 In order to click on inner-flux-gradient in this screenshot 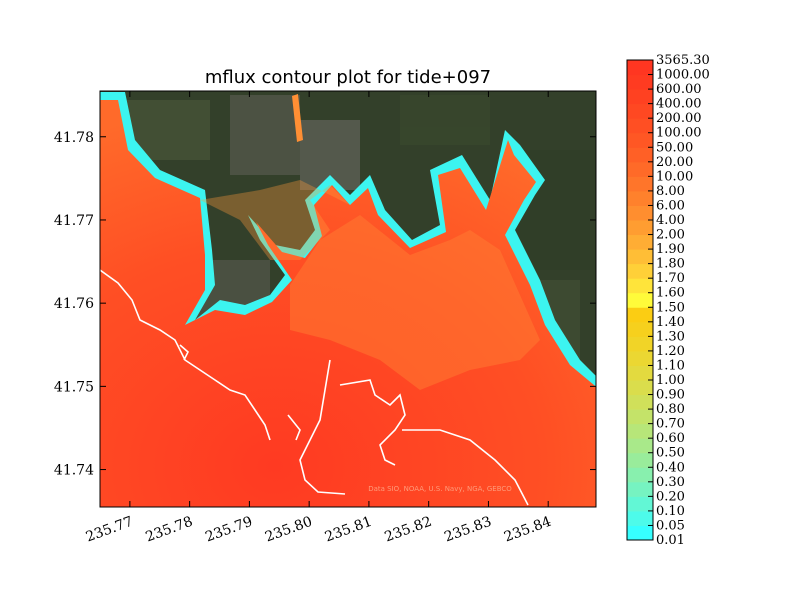, I will do `click(415, 302)`.